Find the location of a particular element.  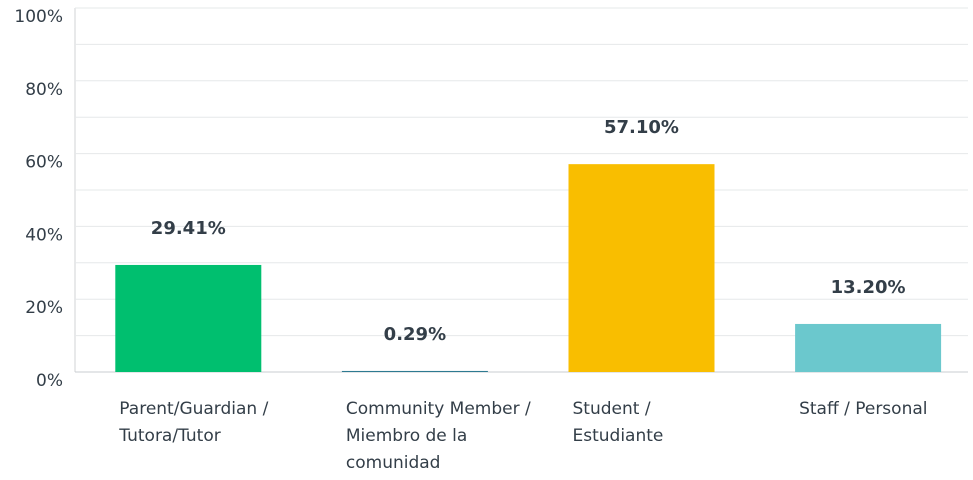

x-tick-label: Student / Estudiante is located at coordinates (618, 422).